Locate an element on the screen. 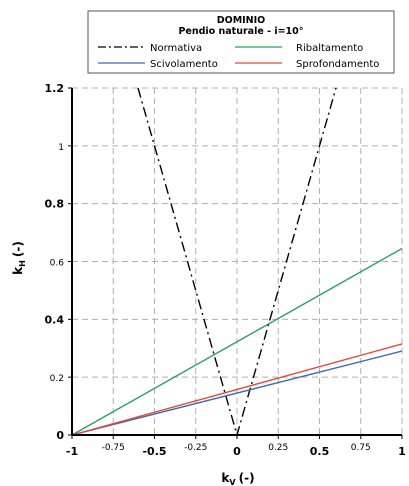 The width and height of the screenshot is (409, 486). x-axis-title: kV (-) is located at coordinates (237, 478).